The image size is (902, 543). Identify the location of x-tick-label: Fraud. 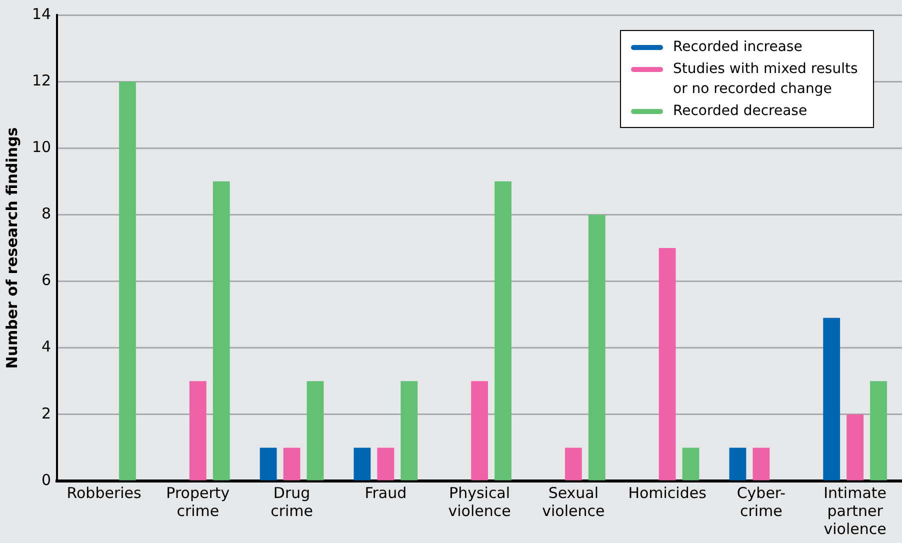
(385, 493).